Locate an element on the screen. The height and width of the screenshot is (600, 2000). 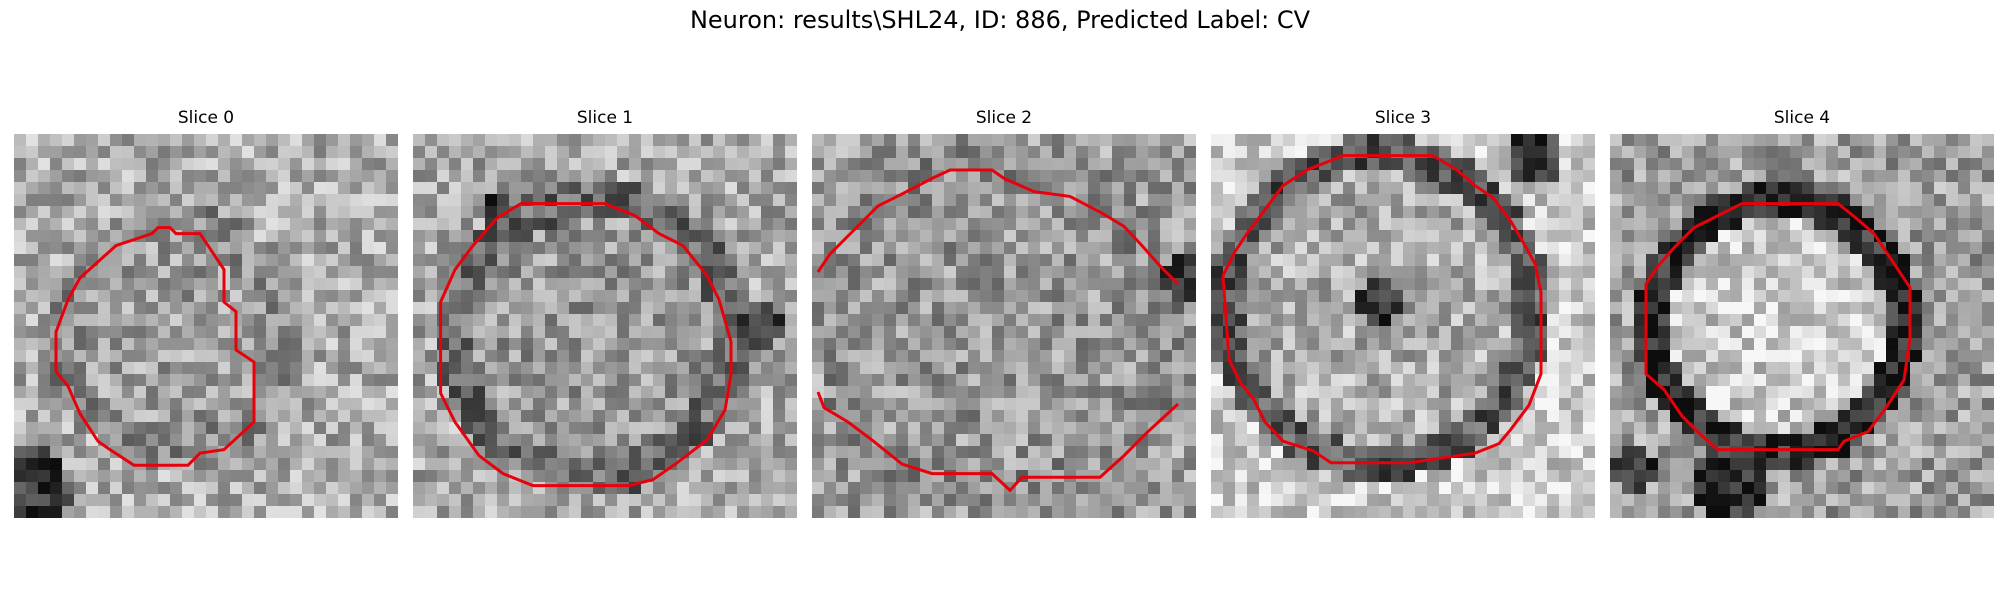
slice-panel-0: Slice 0 is located at coordinates (206, 313).